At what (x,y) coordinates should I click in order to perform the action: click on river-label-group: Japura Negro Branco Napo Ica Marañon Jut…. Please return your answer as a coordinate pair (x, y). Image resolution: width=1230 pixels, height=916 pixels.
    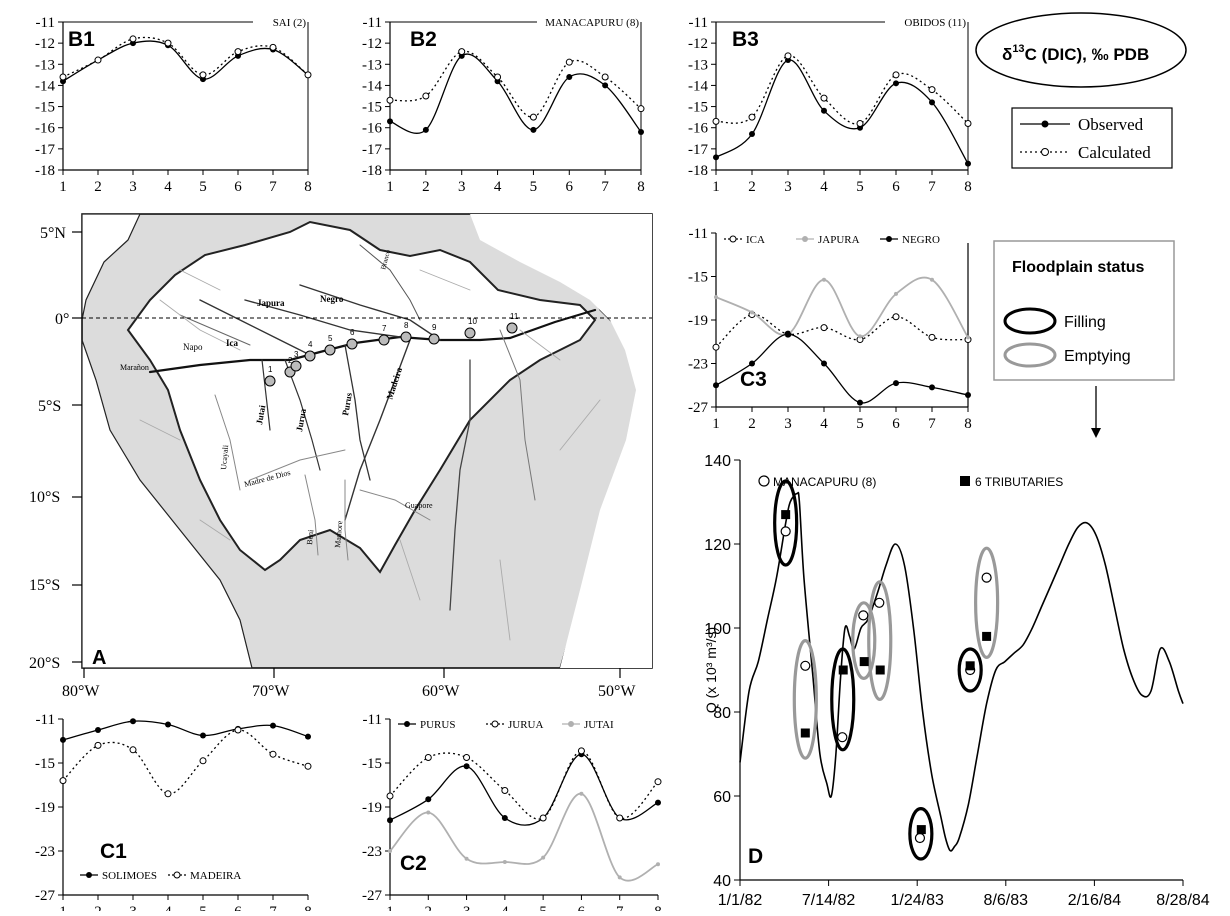
    Looking at the image, I should click on (276, 398).